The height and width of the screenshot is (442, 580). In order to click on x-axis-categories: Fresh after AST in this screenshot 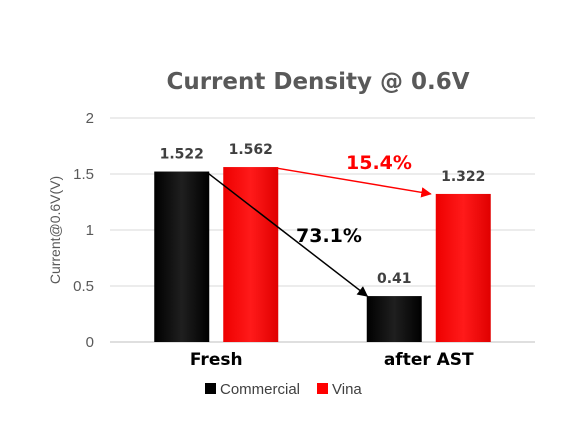, I will do `click(332, 360)`.